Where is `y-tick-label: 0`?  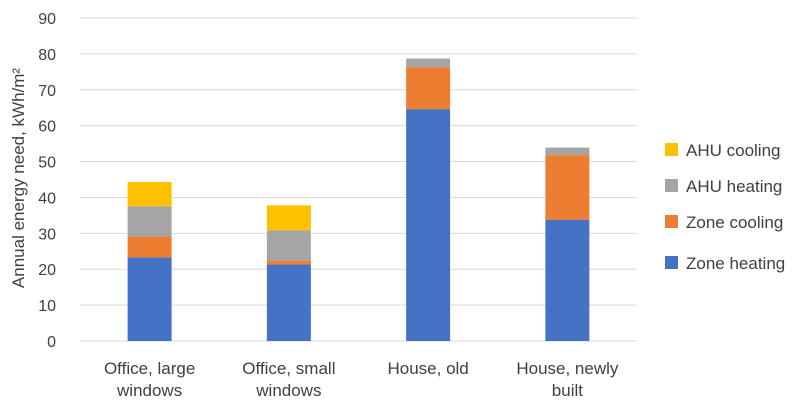
y-tick-label: 0 is located at coordinates (51, 342).